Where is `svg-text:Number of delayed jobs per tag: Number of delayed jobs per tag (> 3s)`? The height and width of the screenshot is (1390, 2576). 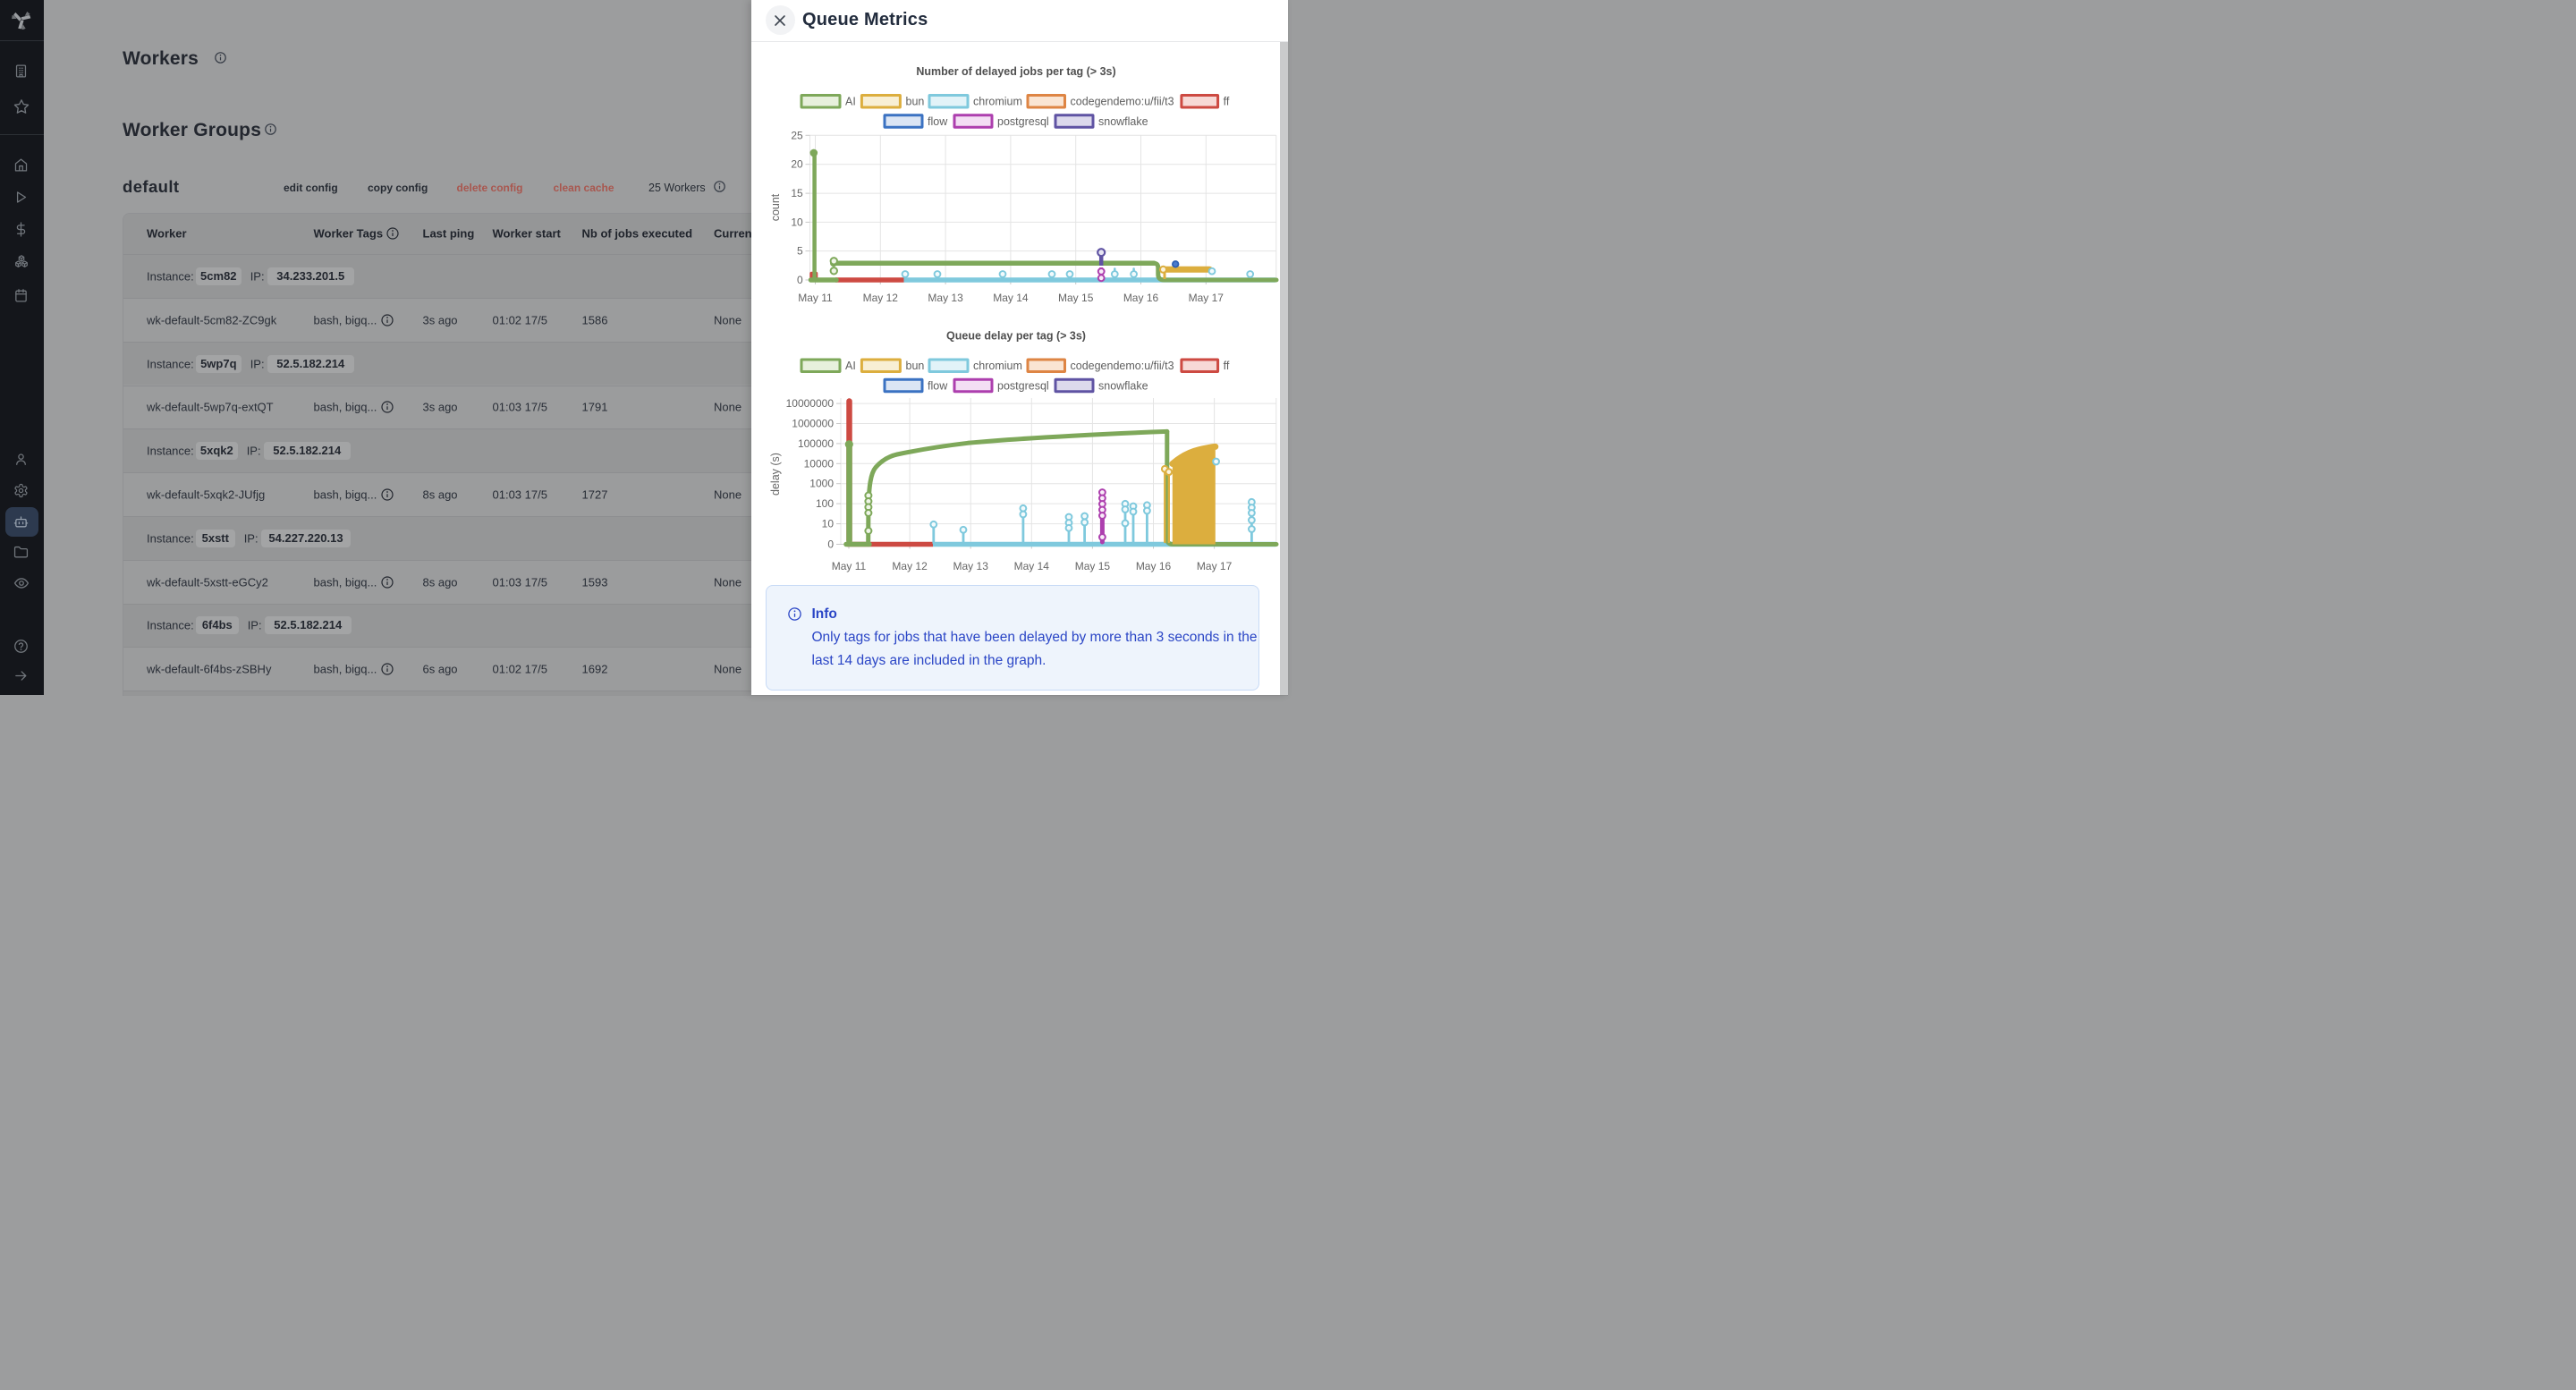 svg-text:Number of delayed jobs per tag: Number of delayed jobs per tag (> 3s) is located at coordinates (1015, 71).